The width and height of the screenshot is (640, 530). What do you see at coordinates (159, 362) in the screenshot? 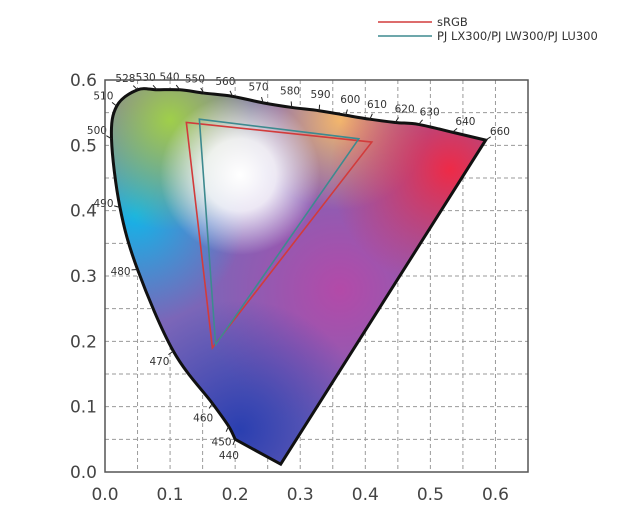
I see `wavelength-label: 470` at bounding box center [159, 362].